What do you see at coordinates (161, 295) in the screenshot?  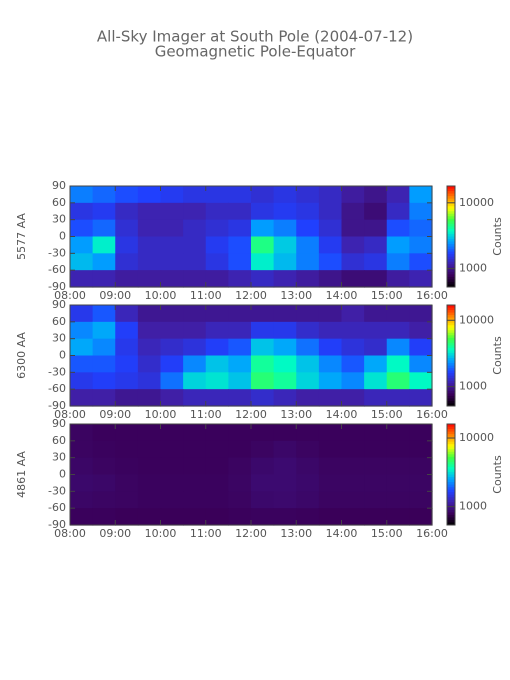 I see `x-tick-label: 10:00` at bounding box center [161, 295].